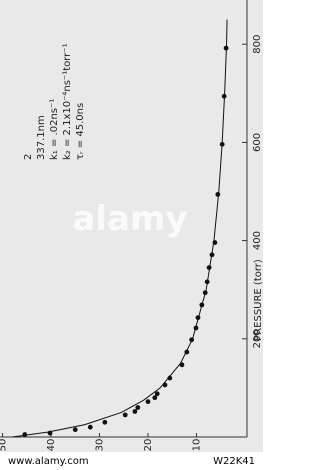 The width and height of the screenshot is (320, 470). I want to click on x-tick-label: 600, so click(257, 142).